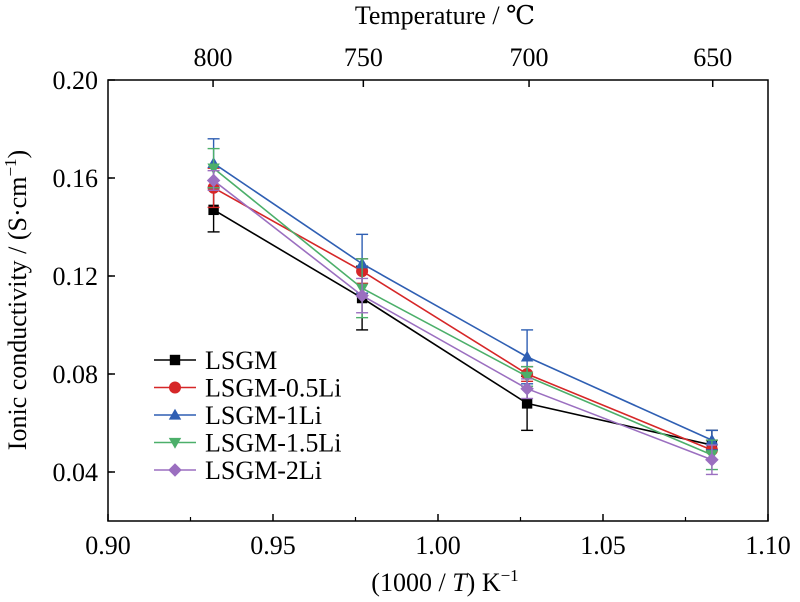  Describe the element at coordinates (263, 415) in the screenshot. I see `legend-label: LSGM-1Li` at that location.